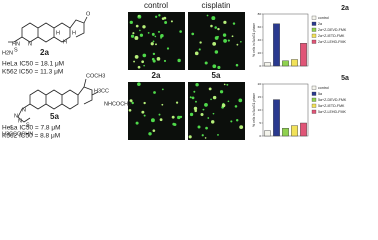 This screenshot has width=378, height=240. Describe the element at coordinates (331, 36) in the screenshot. I see `legend-label: 2a+Z-IETD-FMK` at that location.